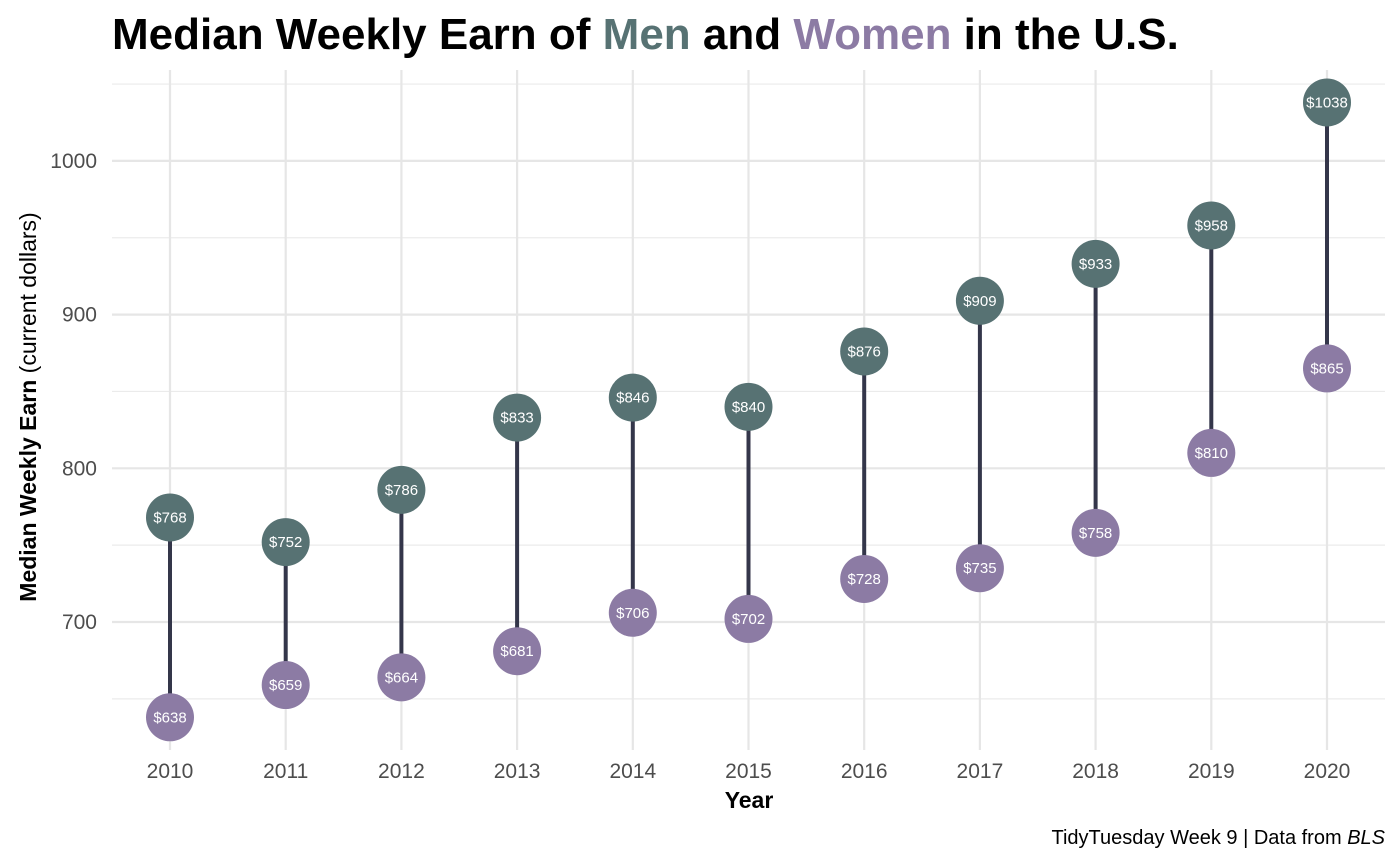 The image size is (1400, 865). Describe the element at coordinates (749, 800) in the screenshot. I see `x-axis-title: Year` at that location.